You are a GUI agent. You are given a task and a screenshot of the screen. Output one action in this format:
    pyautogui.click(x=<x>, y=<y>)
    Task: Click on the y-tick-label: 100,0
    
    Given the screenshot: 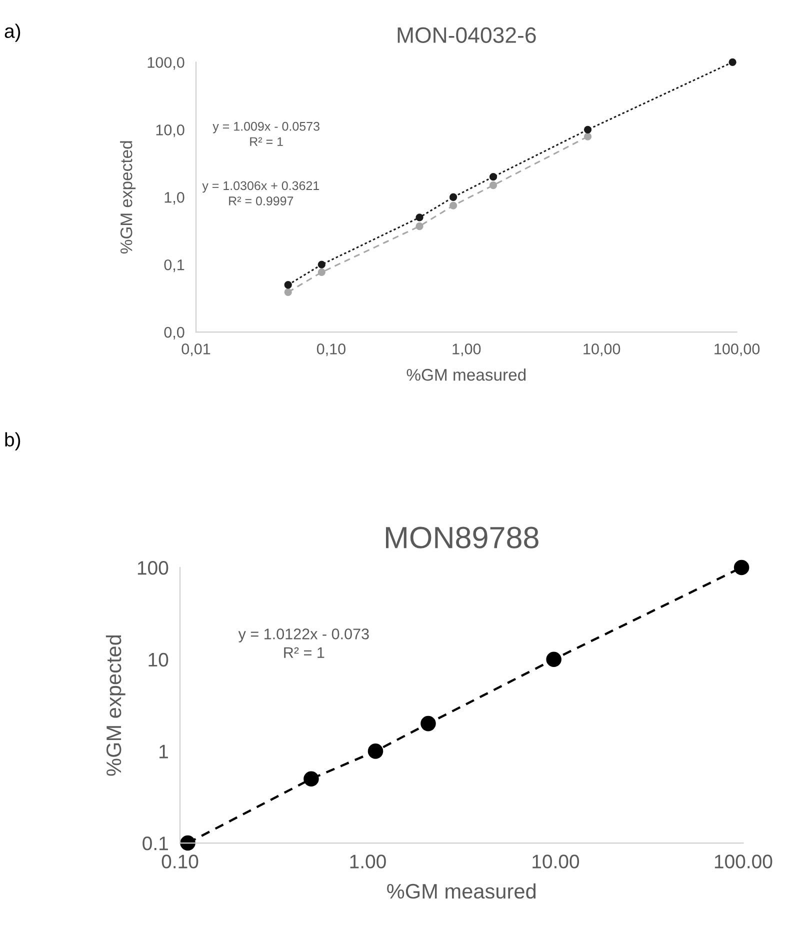 What is the action you would take?
    pyautogui.click(x=166, y=63)
    